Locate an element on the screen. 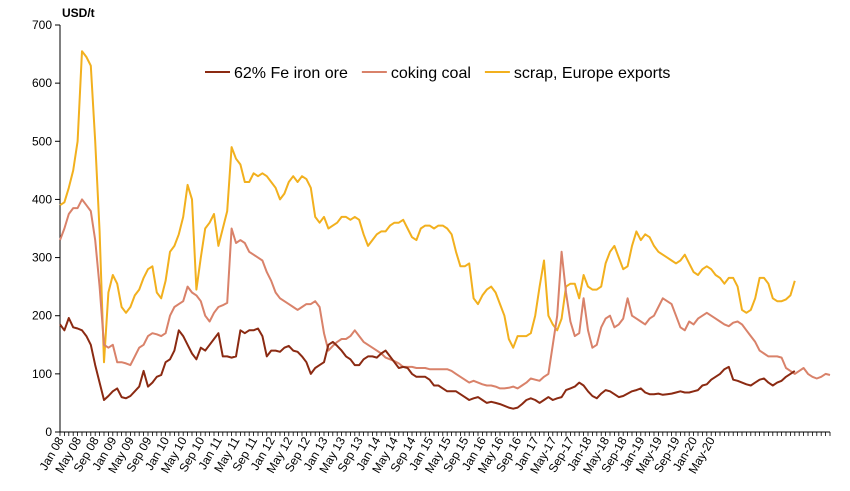 This screenshot has width=850, height=491. y-tick-label: 0 is located at coordinates (48, 432).